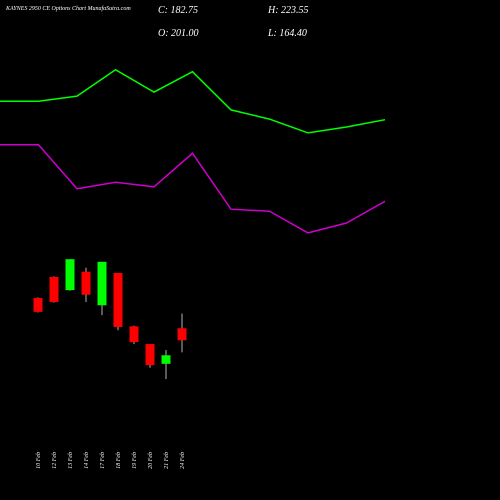 This screenshot has height=500, width=500. Describe the element at coordinates (71, 460) in the screenshot. I see `x-tick-label: 13 Feb` at that location.